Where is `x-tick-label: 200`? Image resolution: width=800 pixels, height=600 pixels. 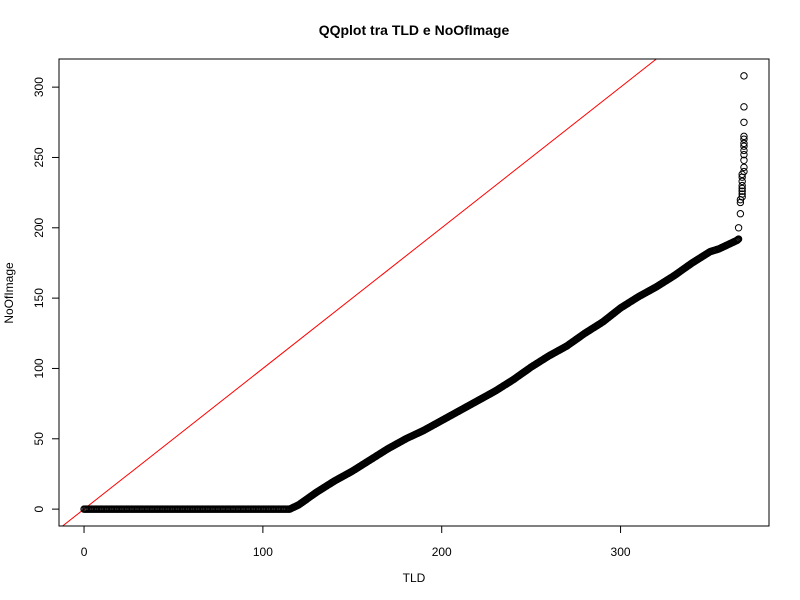
x-tick-label: 200 is located at coordinates (442, 552).